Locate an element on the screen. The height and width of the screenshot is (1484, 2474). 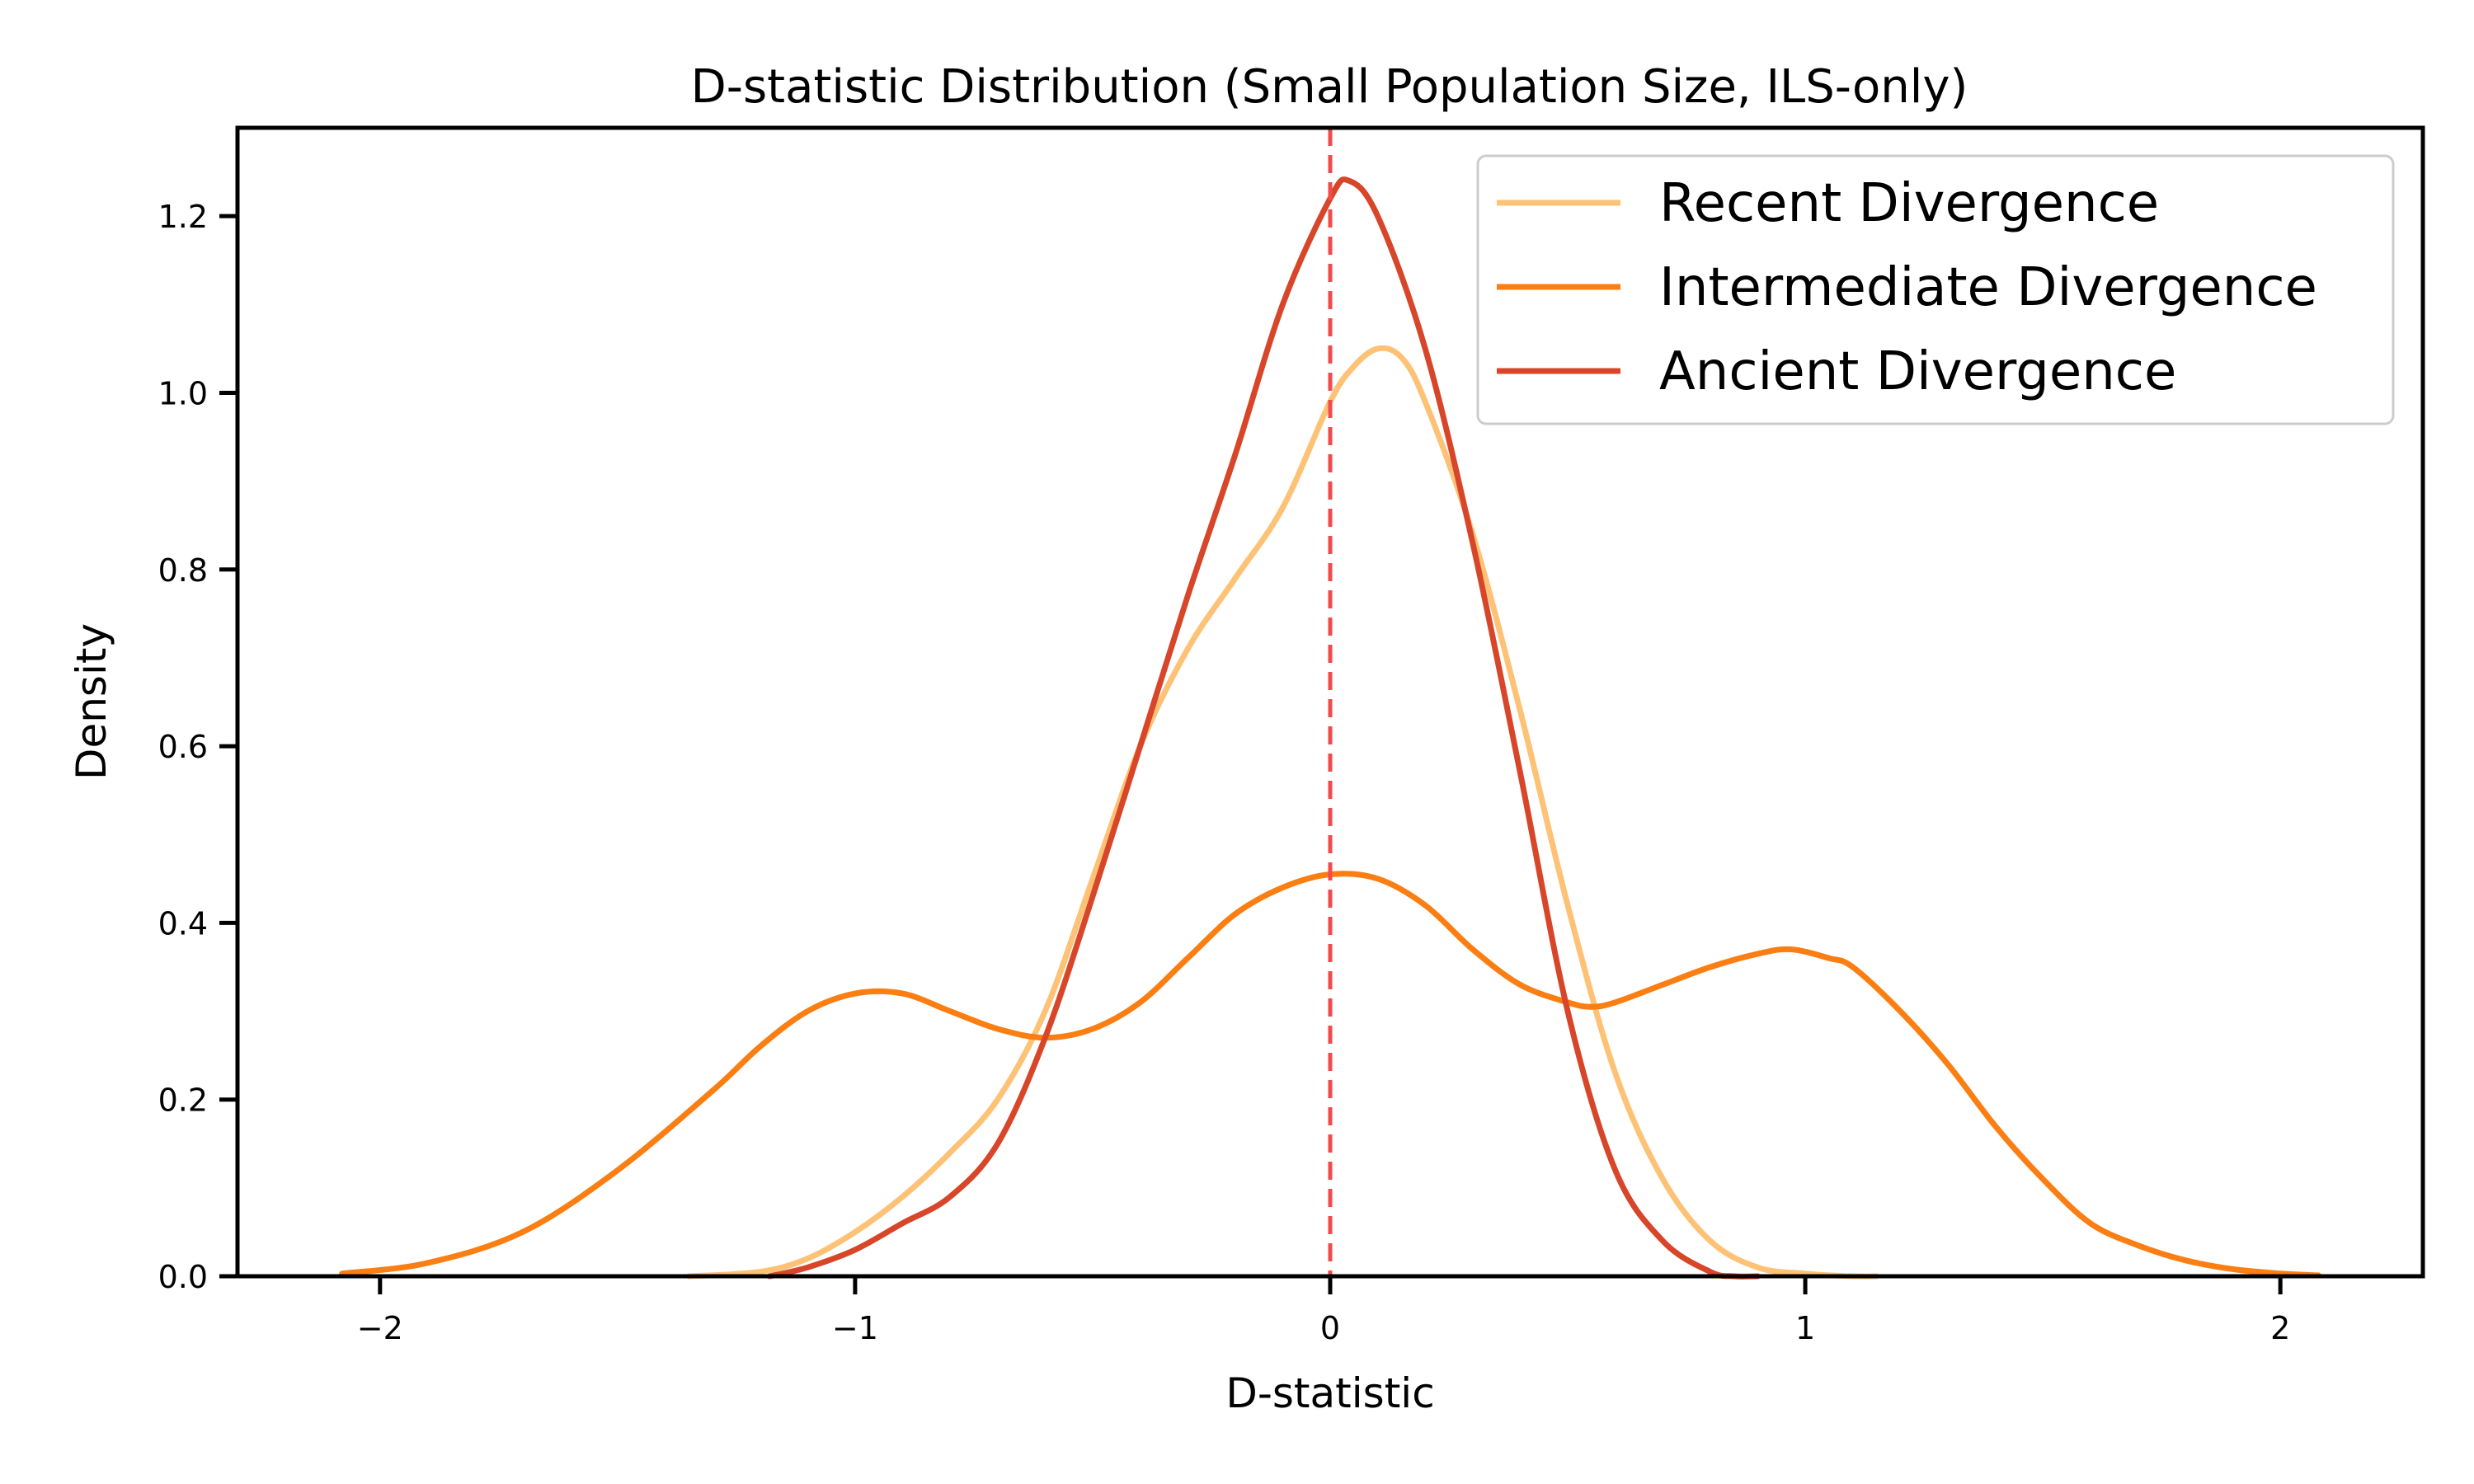
x-tick-label: −1 is located at coordinates (855, 1328).